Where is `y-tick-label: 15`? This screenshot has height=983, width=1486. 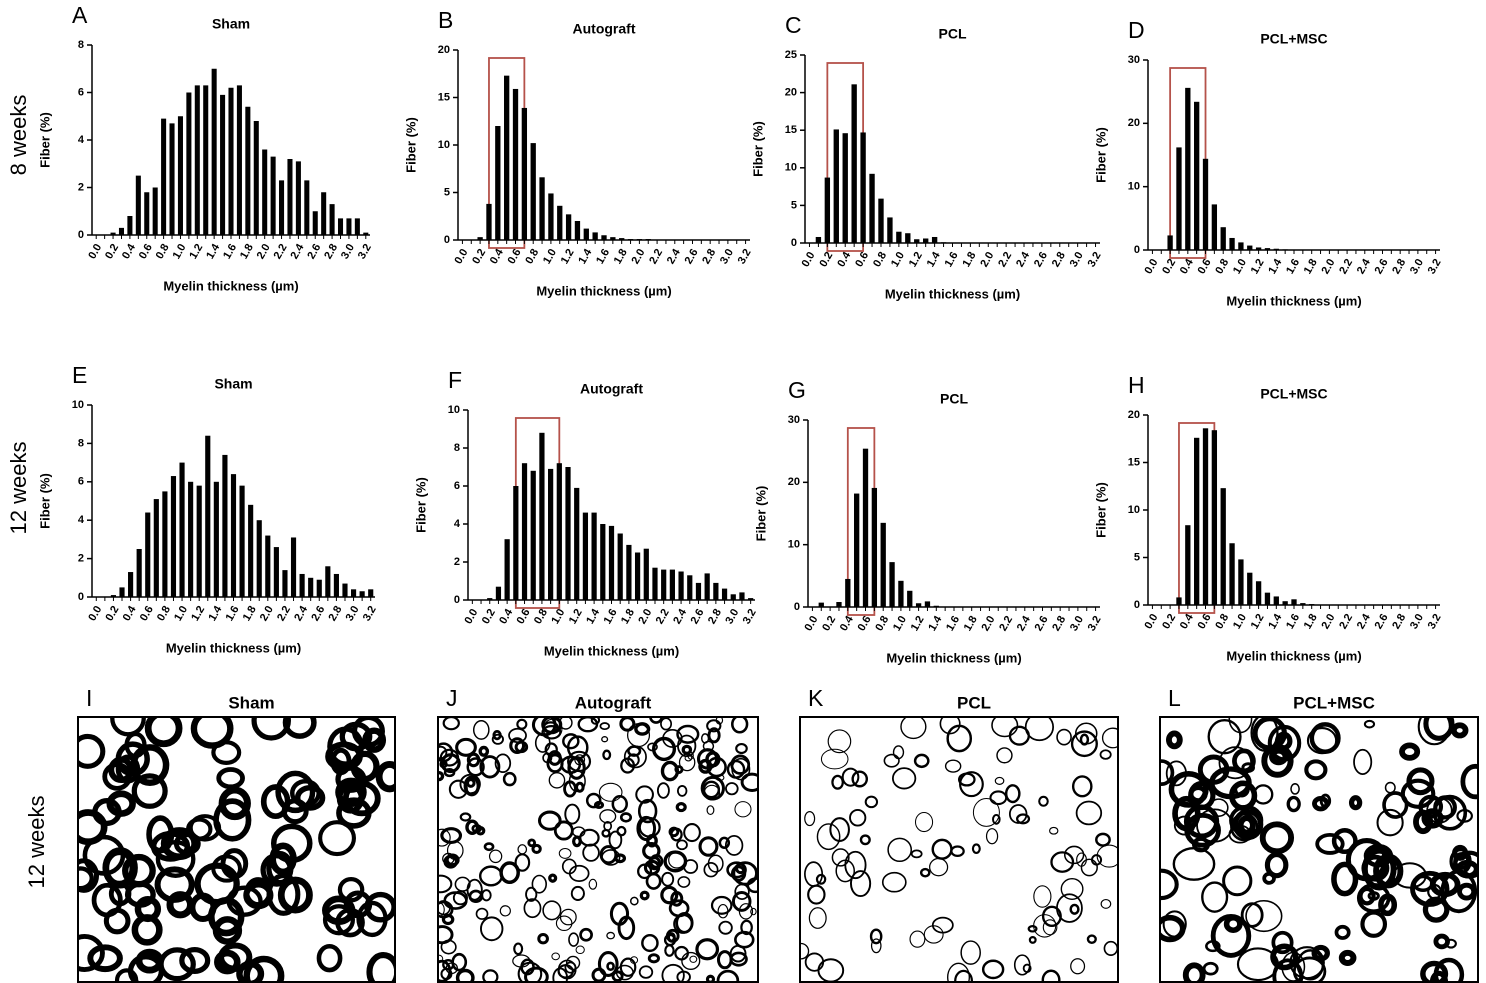 y-tick-label: 15 is located at coordinates (791, 130).